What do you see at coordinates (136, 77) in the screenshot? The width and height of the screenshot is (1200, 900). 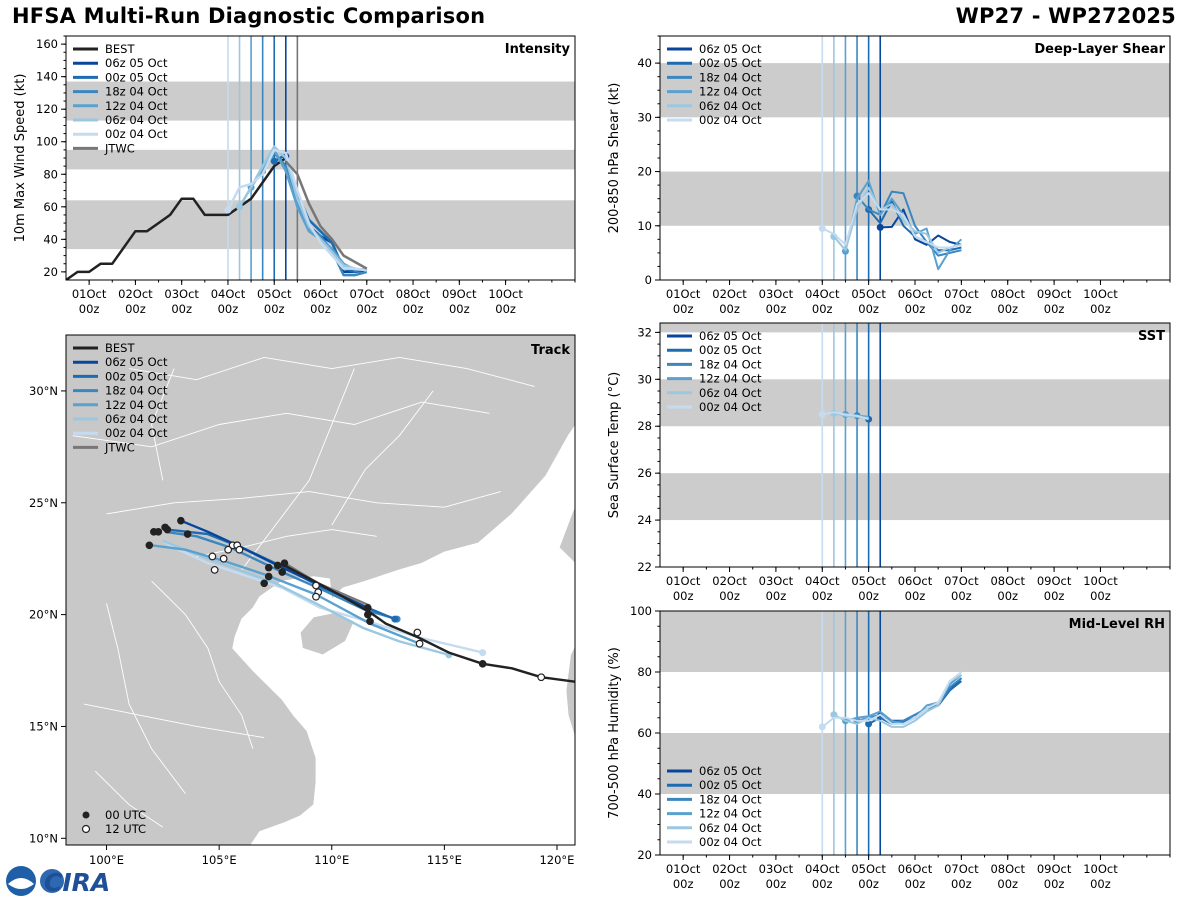 I see `intensity-legend-label: 00z 05 Oct` at bounding box center [136, 77].